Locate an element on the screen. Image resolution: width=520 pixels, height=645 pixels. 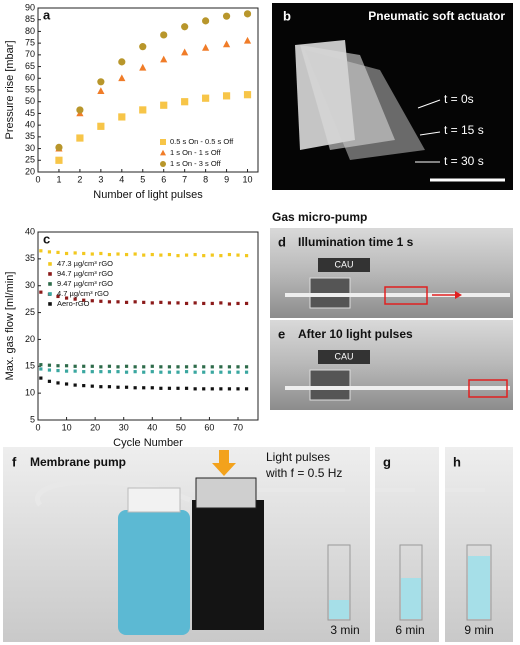
y-axis-label: Pressure rise [mbar] is located at coordinates (10, 89).